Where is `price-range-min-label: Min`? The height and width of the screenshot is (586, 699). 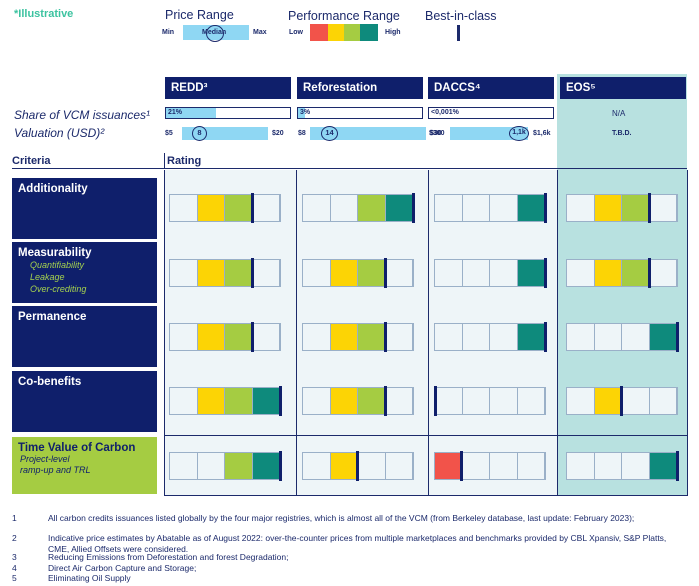 price-range-min-label: Min is located at coordinates (168, 32).